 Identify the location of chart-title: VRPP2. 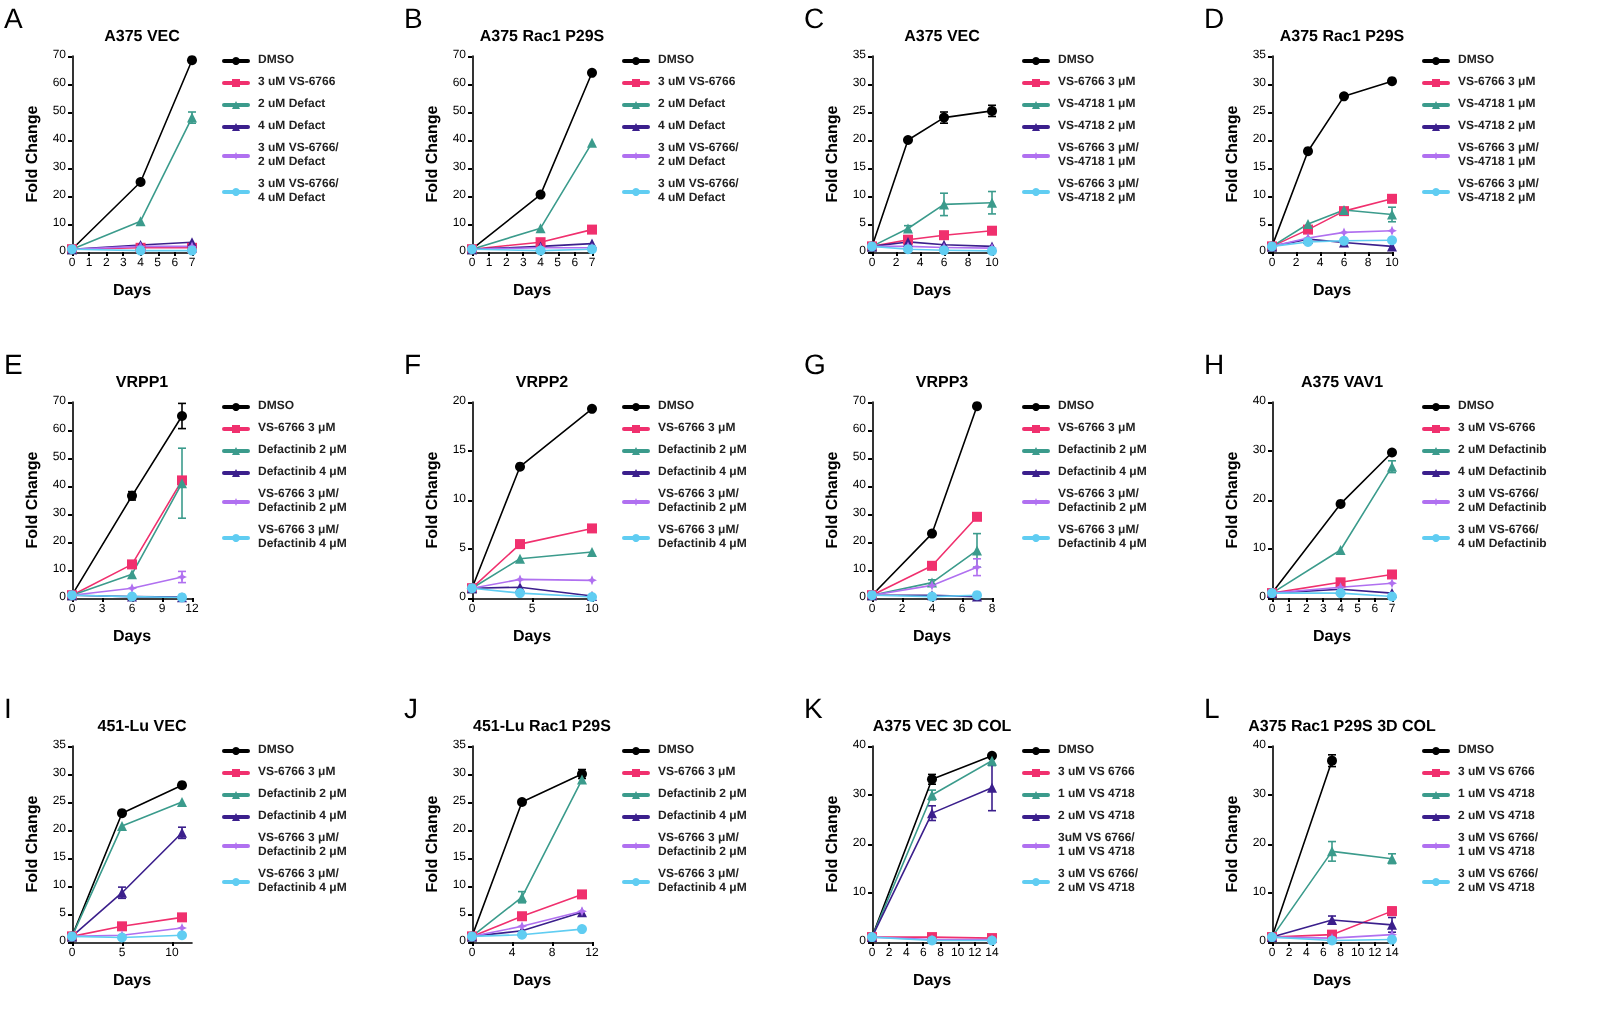
(542, 381).